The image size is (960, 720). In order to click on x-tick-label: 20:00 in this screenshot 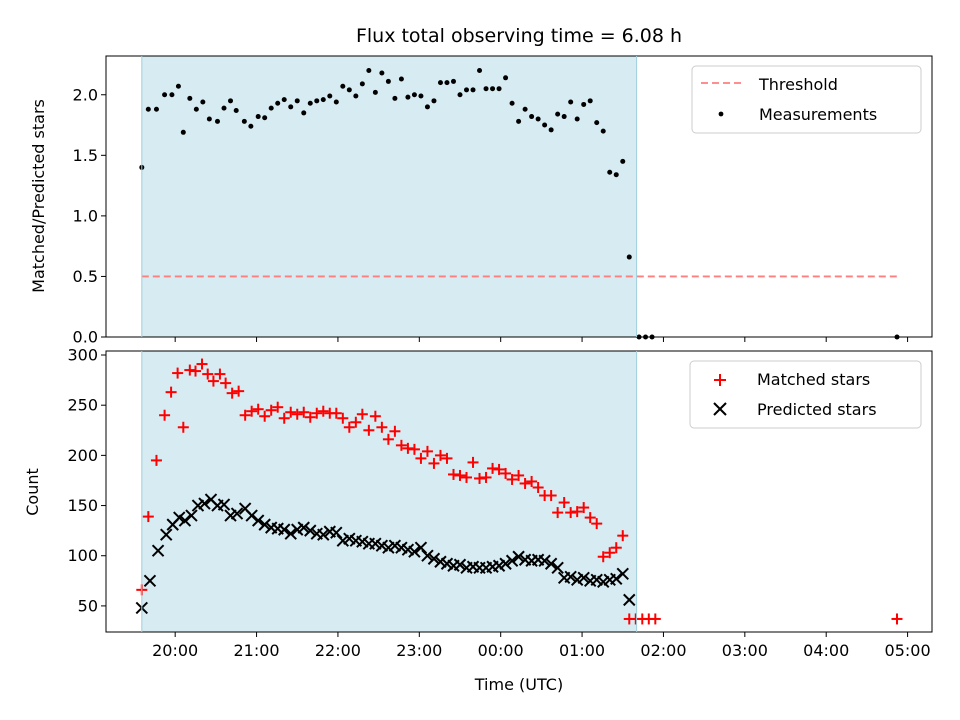, I will do `click(175, 650)`.